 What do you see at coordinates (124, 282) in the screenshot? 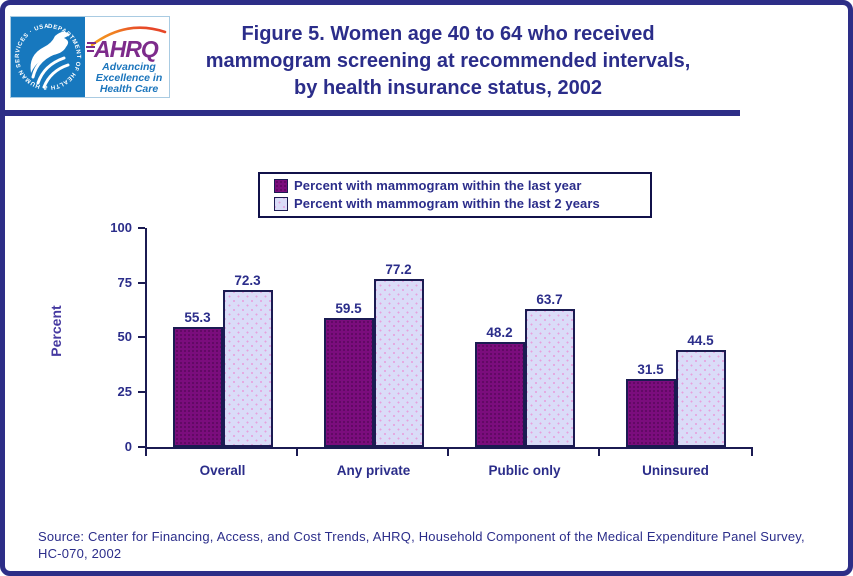
I see `y-tick-label-75: 75` at bounding box center [124, 282].